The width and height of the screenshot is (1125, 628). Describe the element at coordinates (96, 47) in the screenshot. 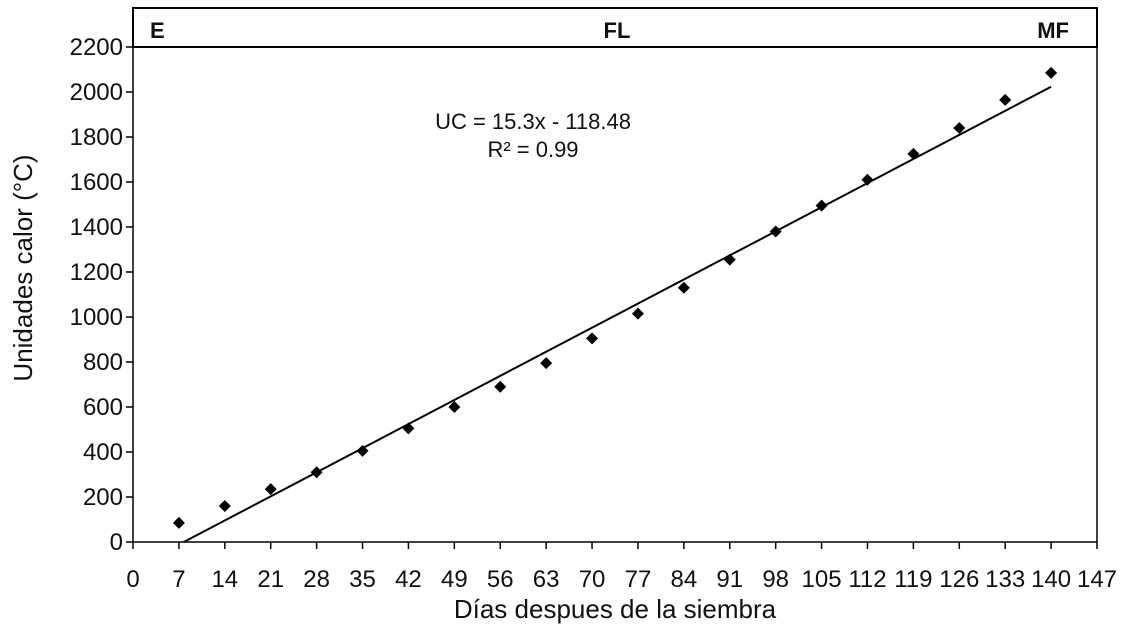

I see `y-tick-label: 2200` at that location.